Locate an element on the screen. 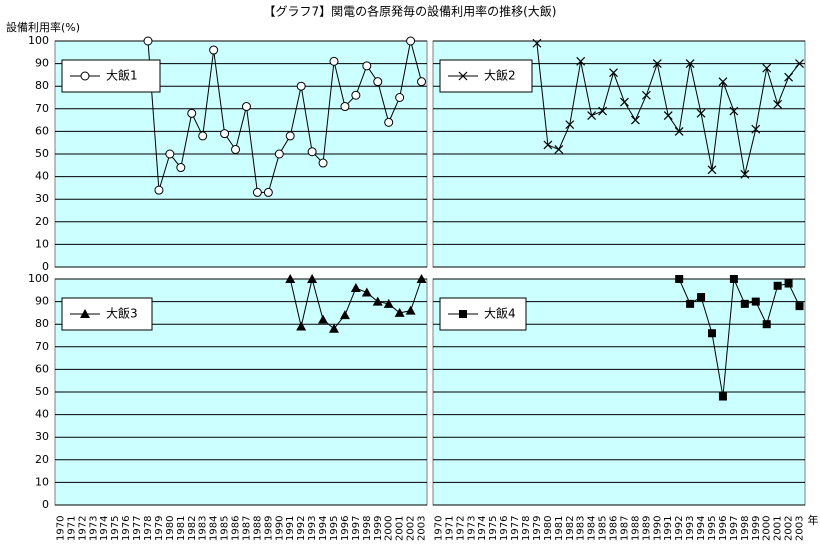 The width and height of the screenshot is (820, 545). x-tick-label: 1976 is located at coordinates (126, 528).